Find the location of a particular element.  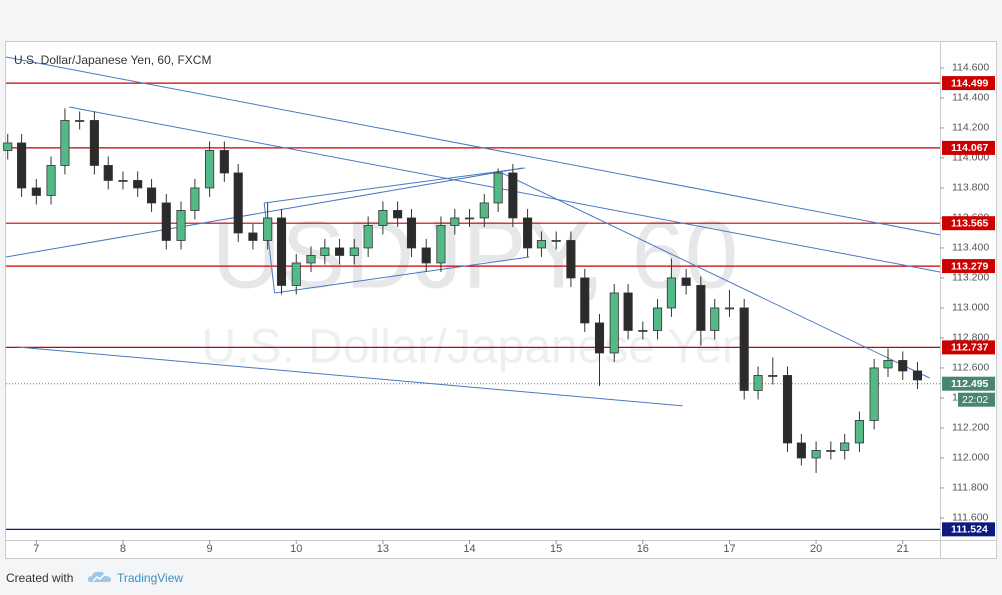

y-tick-label: 113.800 is located at coordinates (970, 188).